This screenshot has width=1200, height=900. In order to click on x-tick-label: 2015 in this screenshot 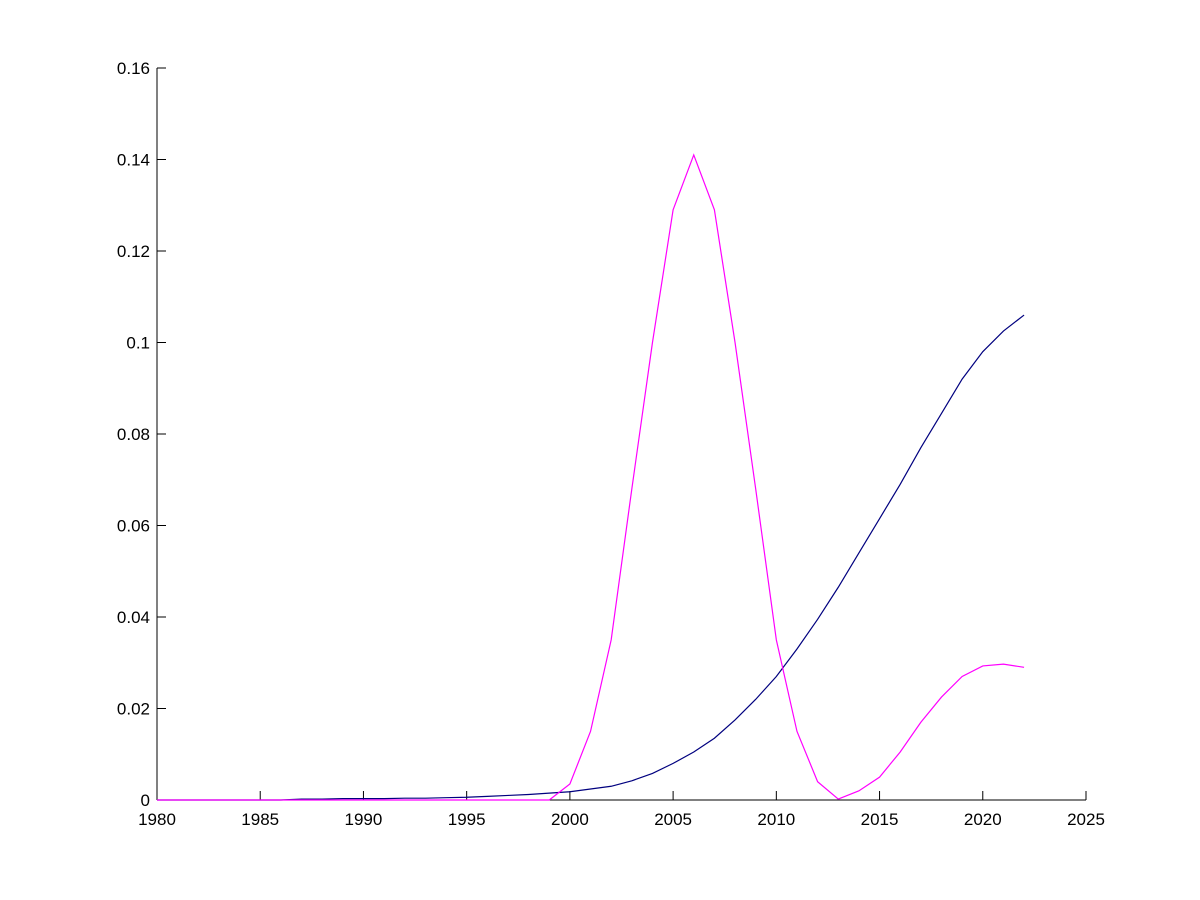, I will do `click(880, 819)`.